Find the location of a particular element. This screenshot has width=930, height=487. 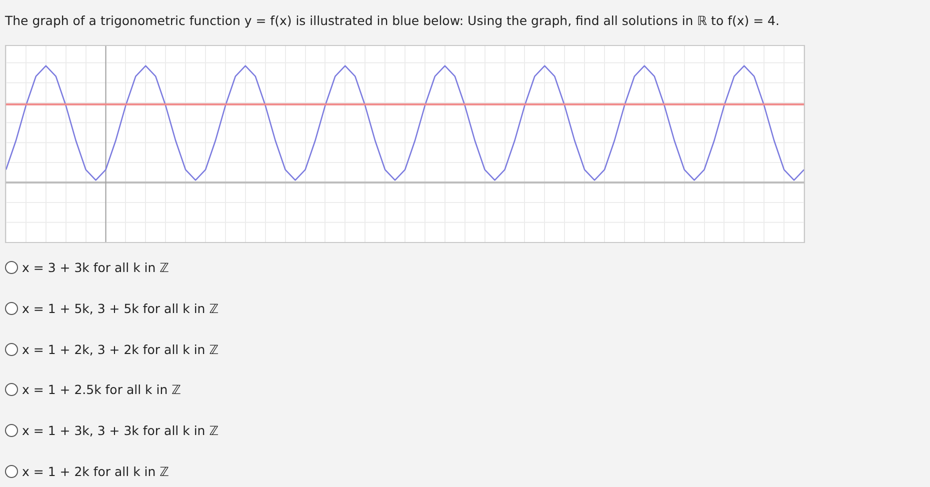

text: x = 1 + 2k for all k in ℤ is located at coordinates (95, 471).